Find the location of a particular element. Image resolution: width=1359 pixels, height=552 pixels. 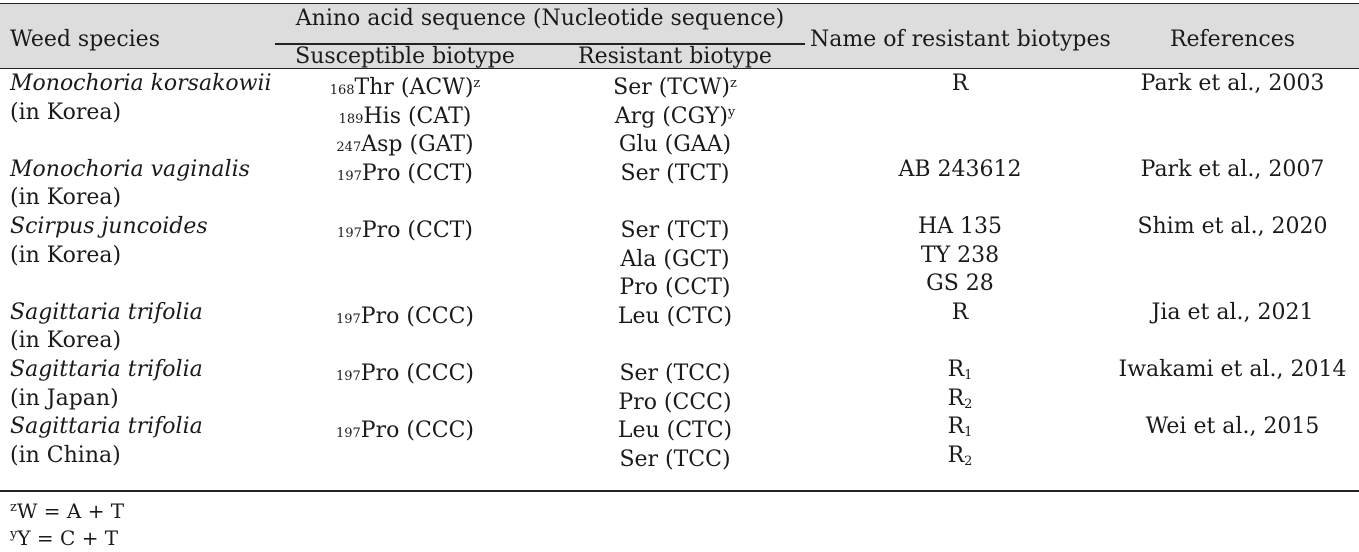

reference-cell: Park et al., 2007 is located at coordinates (1232, 169).